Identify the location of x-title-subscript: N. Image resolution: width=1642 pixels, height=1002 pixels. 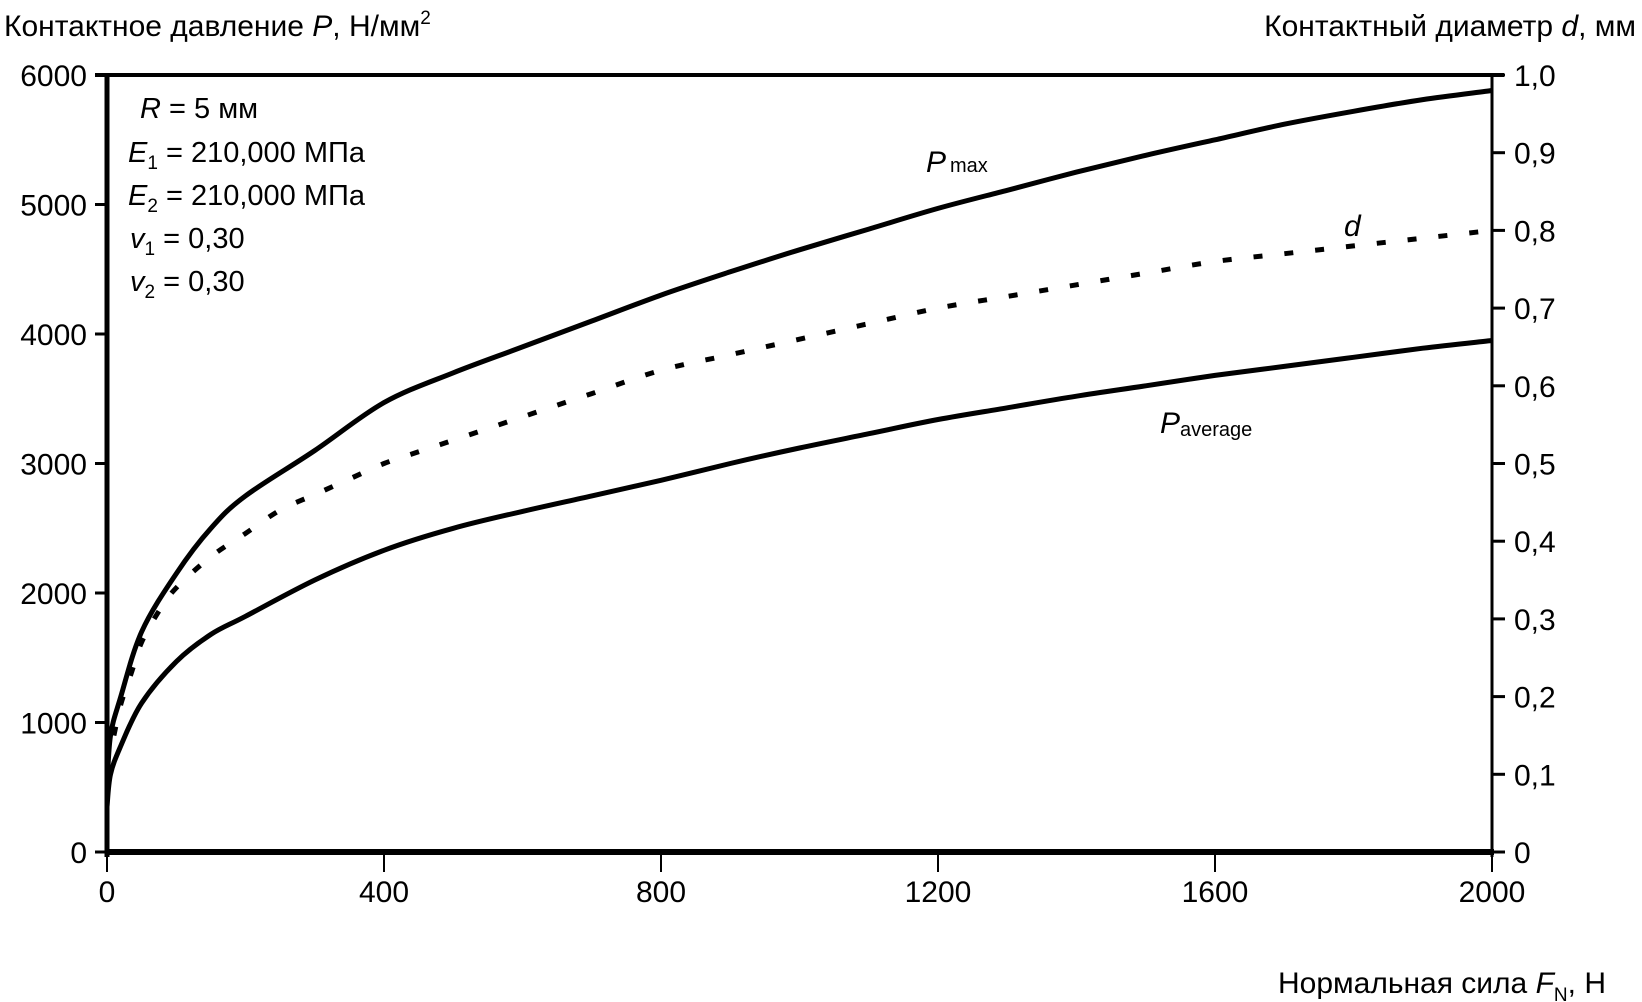
(1561, 993).